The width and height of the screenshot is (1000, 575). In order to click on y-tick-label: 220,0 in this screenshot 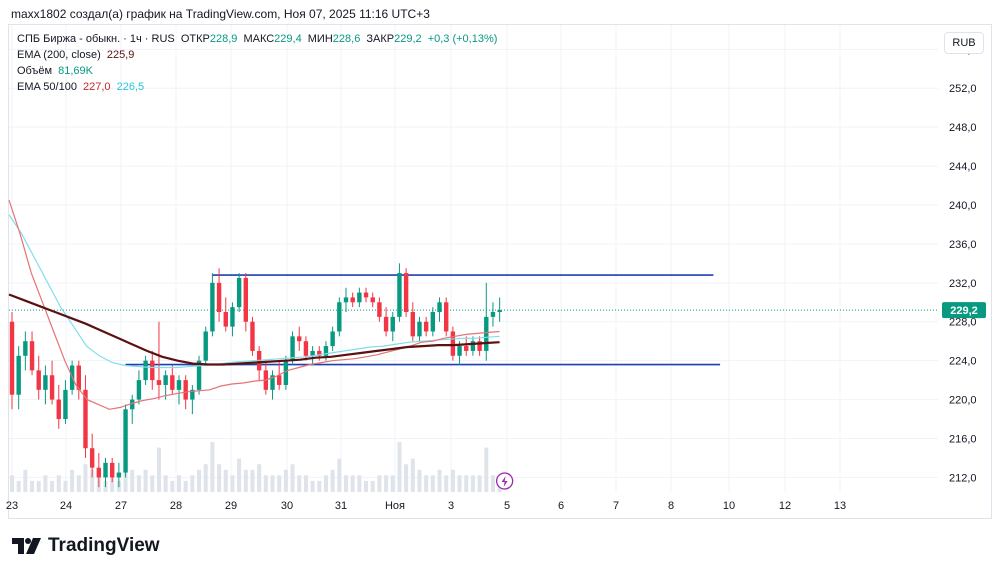, I will do `click(963, 401)`.